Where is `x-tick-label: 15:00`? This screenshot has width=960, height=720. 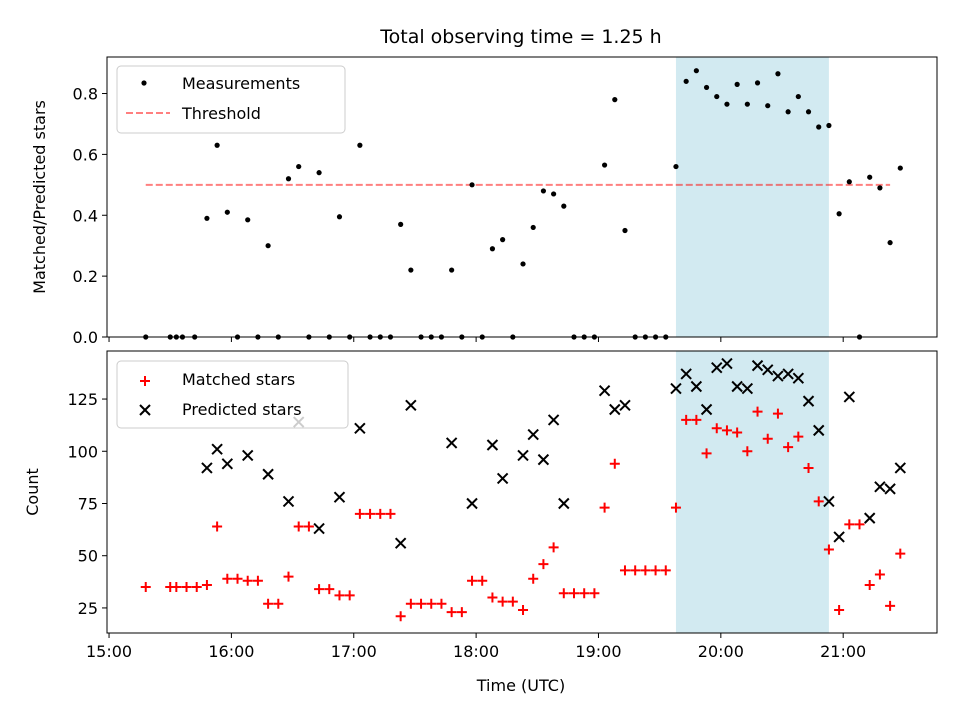 x-tick-label: 15:00 is located at coordinates (109, 651).